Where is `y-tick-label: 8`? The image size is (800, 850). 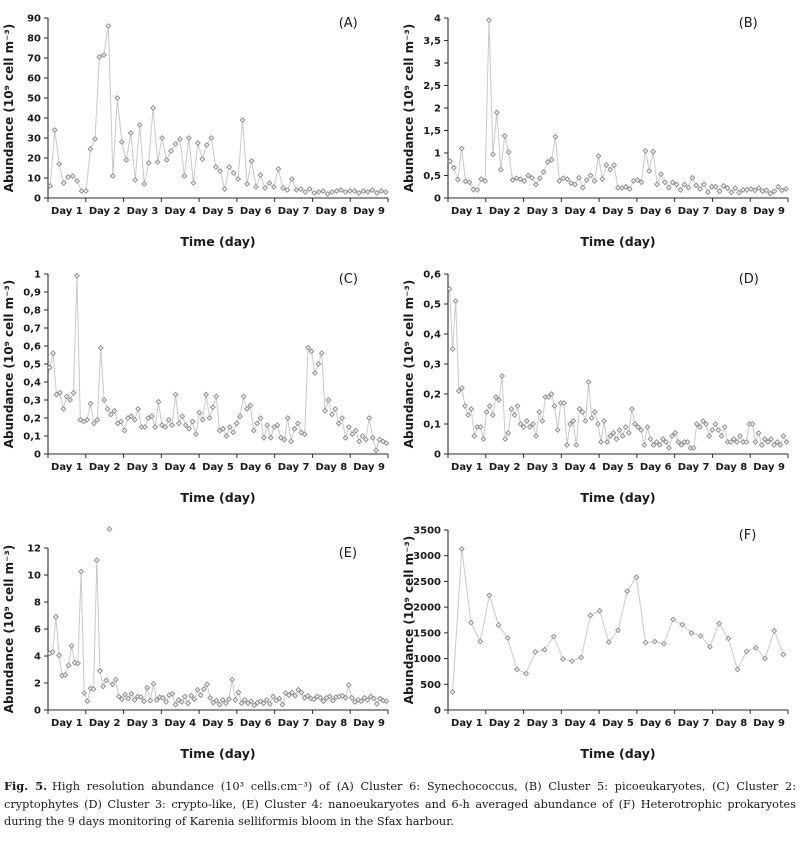 y-tick-label: 8 is located at coordinates (37, 603).